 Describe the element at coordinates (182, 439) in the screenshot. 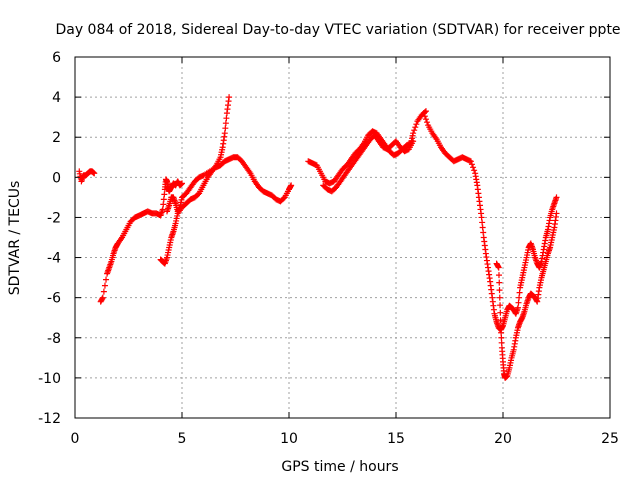

I see `x-tick-label: 5` at that location.